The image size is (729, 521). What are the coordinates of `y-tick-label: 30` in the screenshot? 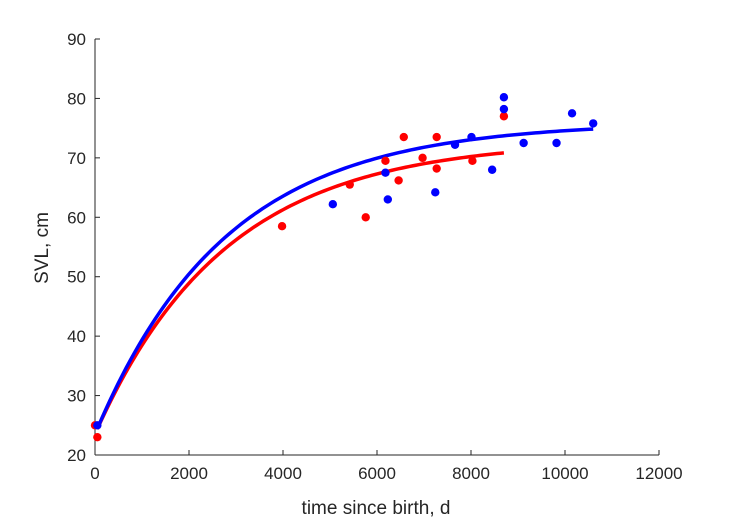 It's located at (76, 396).